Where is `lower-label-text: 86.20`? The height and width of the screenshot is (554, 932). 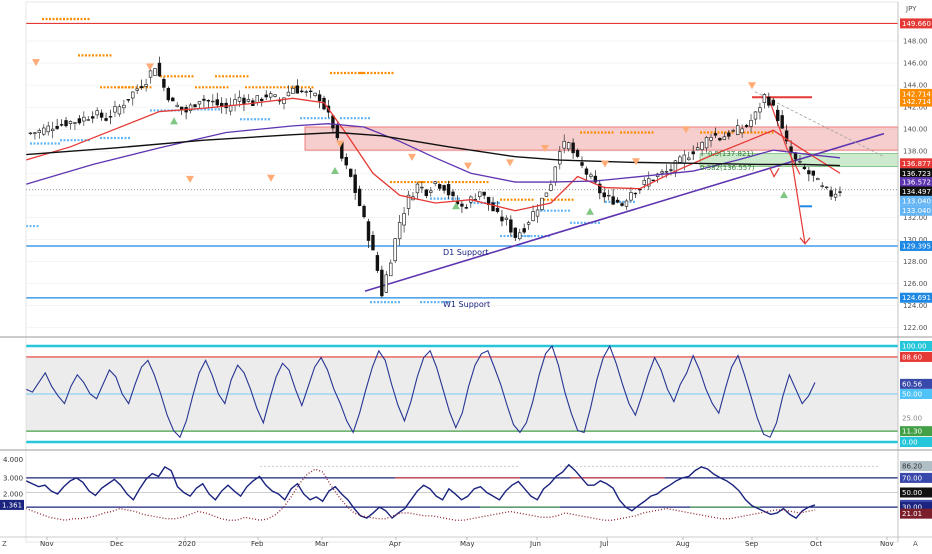
lower-label-text: 86.20 is located at coordinates (912, 467).